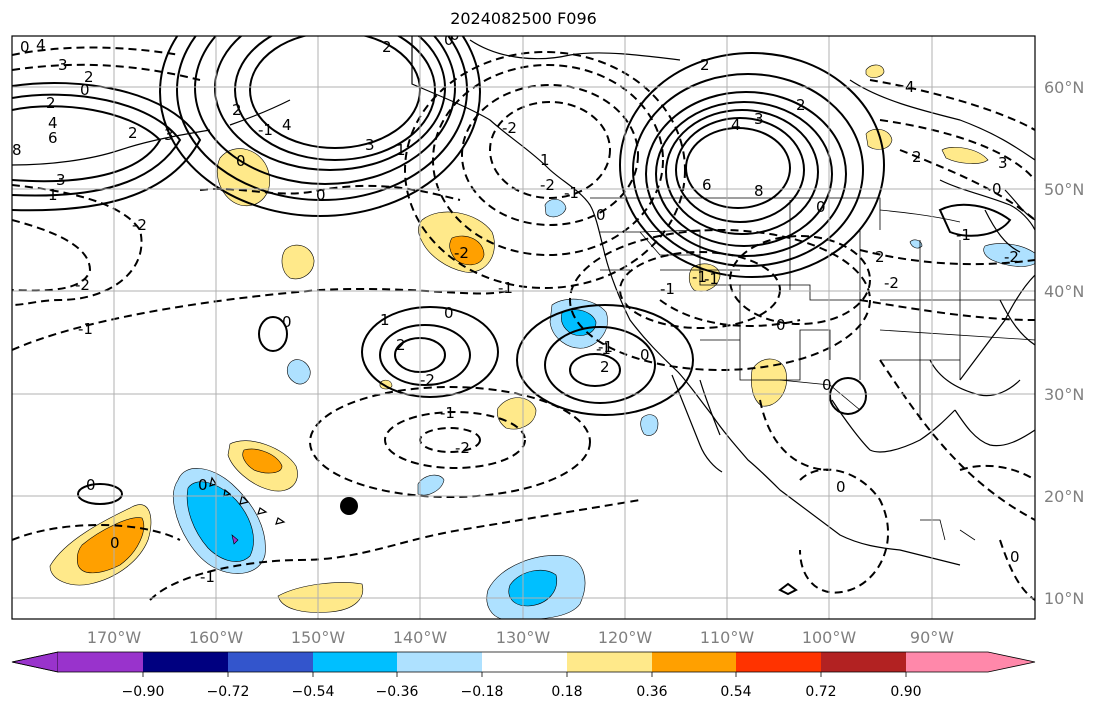 The height and width of the screenshot is (712, 1105). I want to click on lon-label: 160°W, so click(216, 637).